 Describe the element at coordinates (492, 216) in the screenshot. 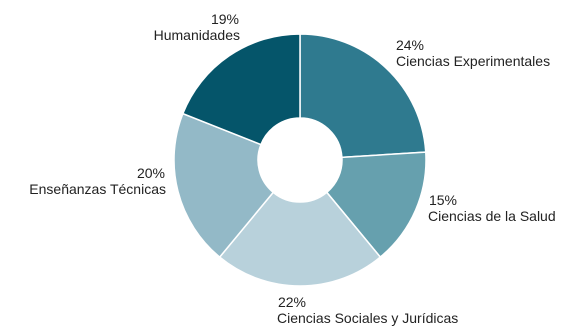

I see `slice-label-ciencias-de-la-salud: Ciencias de la Salud` at that location.